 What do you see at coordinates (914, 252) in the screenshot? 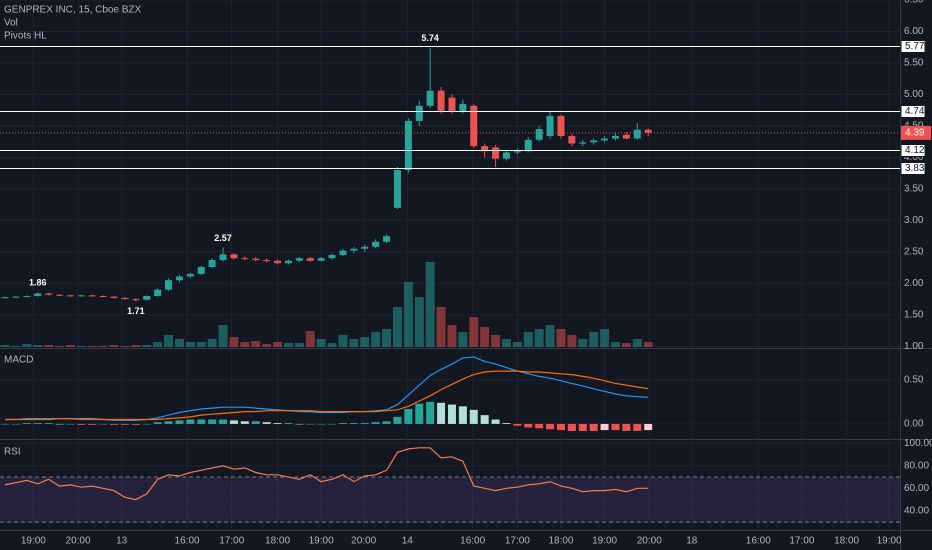
I see `y-tick-label: 2.50` at bounding box center [914, 252].